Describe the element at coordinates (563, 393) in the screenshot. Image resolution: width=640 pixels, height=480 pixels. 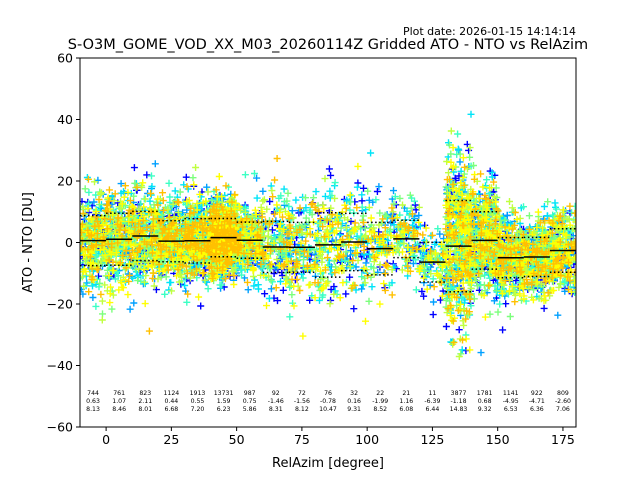
I see `bin-count-label: 809` at that location.